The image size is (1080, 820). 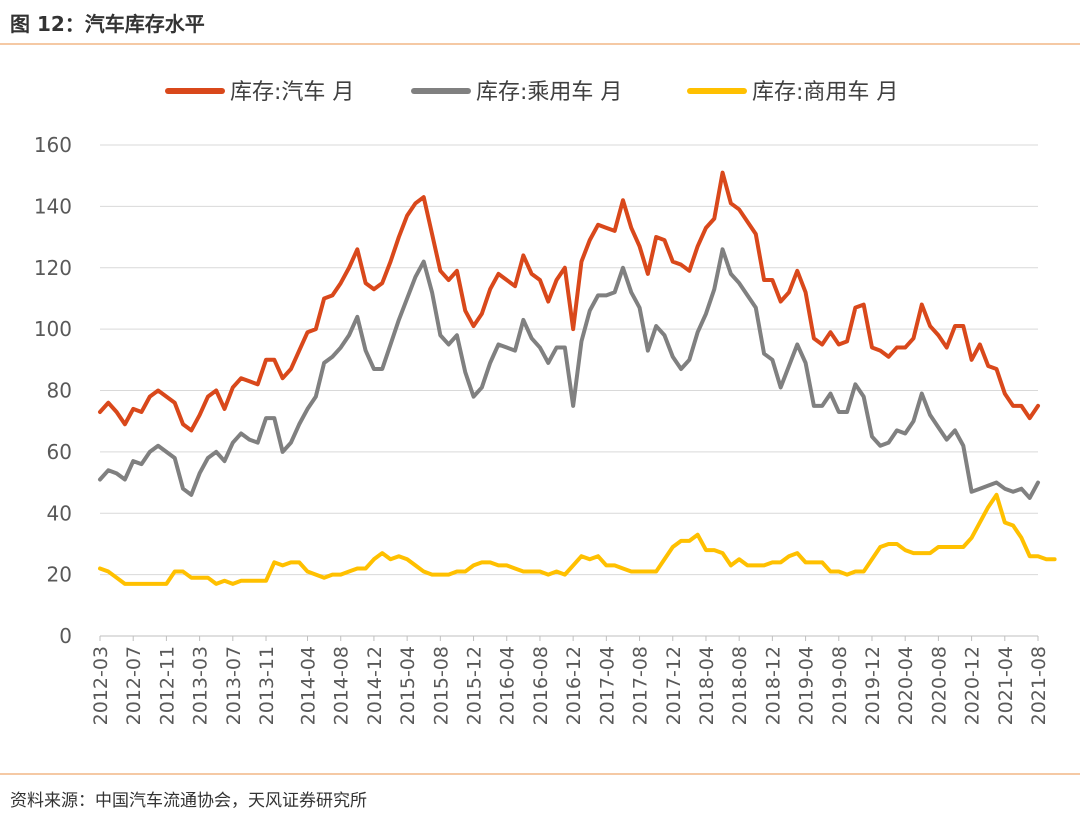 What do you see at coordinates (707, 685) in the screenshot?
I see `x-tick-label: 2018-04` at bounding box center [707, 685].